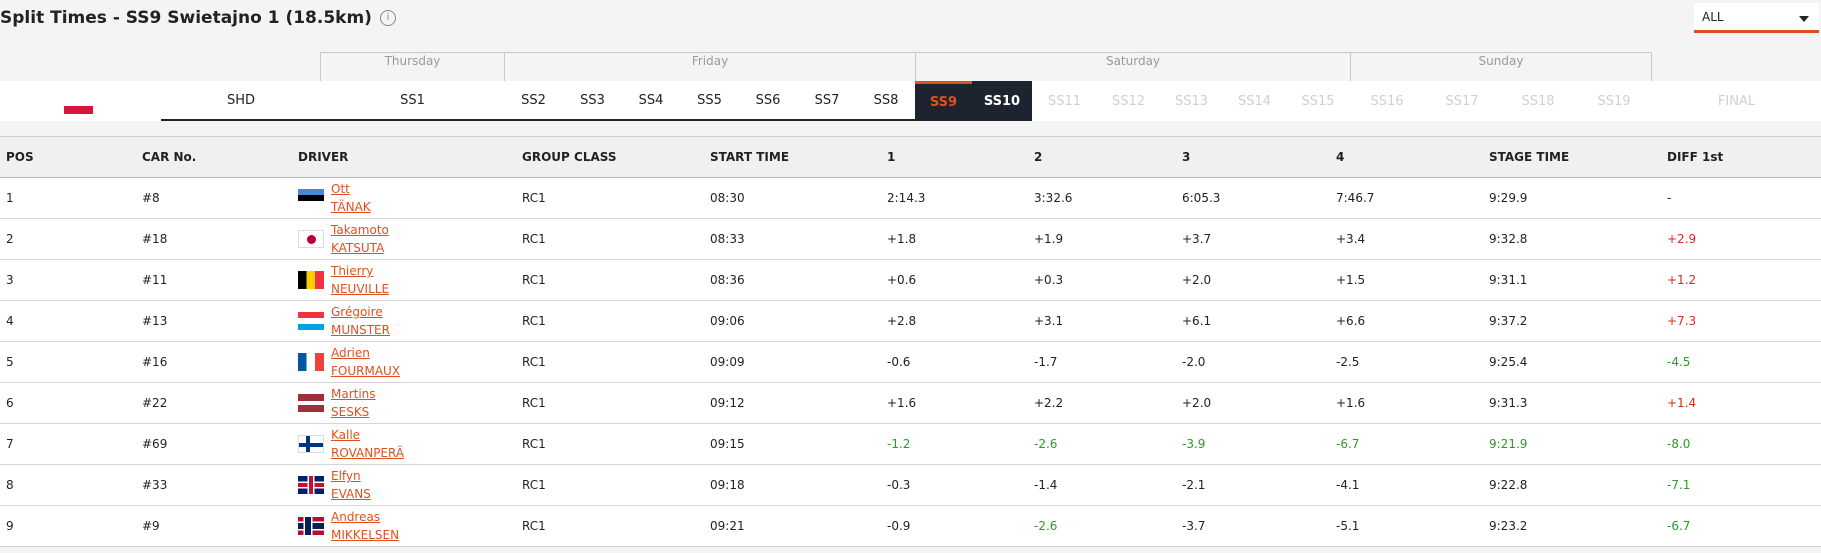  Describe the element at coordinates (68, 362) in the screenshot. I see `pos-cell: 5` at that location.